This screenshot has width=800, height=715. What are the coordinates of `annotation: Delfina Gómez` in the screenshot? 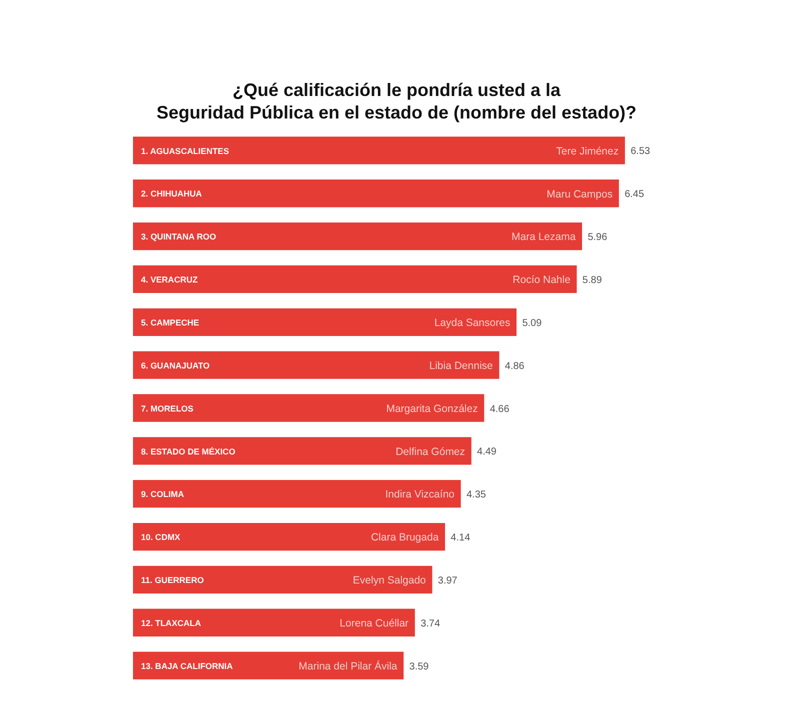 It's located at (431, 452).